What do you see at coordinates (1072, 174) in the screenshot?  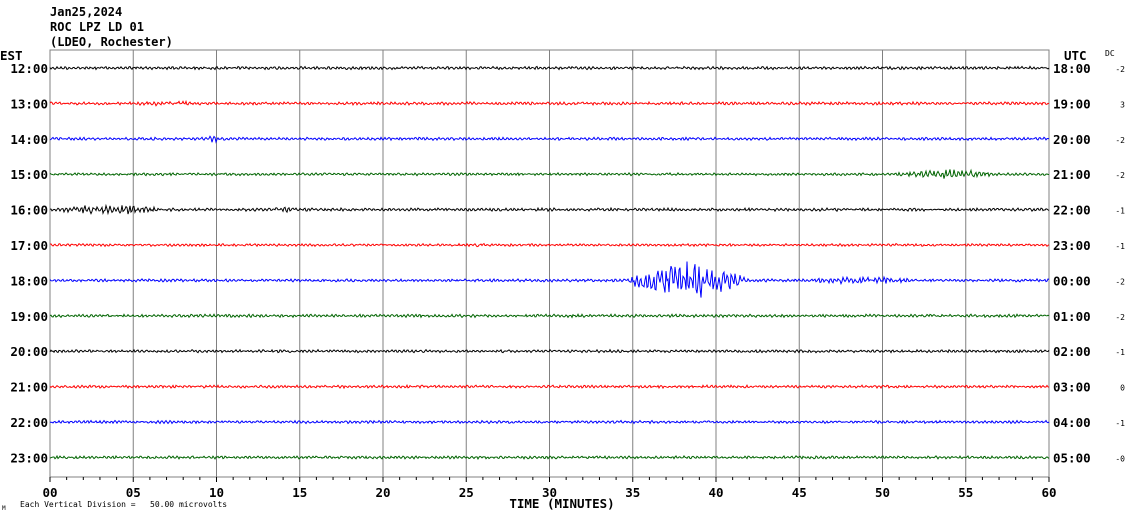 I see `utc-time-label: 21:00` at bounding box center [1072, 174].